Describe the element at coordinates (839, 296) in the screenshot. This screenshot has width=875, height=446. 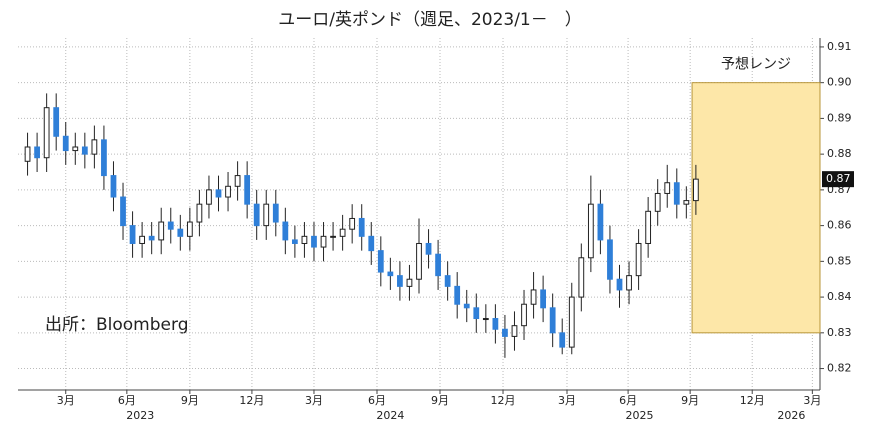
I see `y-tick-label: 0.84` at that location.